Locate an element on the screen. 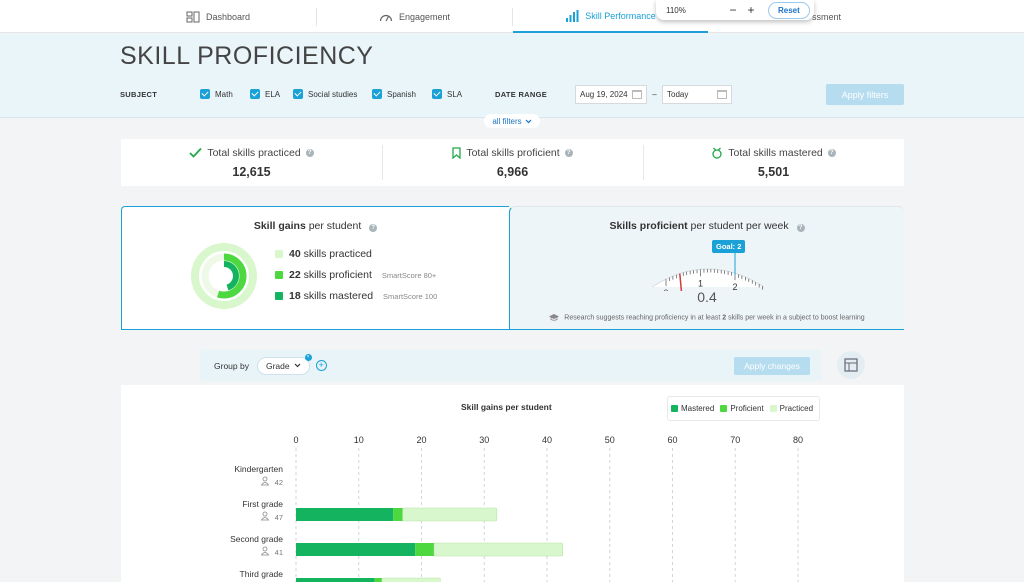 The height and width of the screenshot is (582, 1024). tab-assessment: ssment is located at coordinates (820, 16).